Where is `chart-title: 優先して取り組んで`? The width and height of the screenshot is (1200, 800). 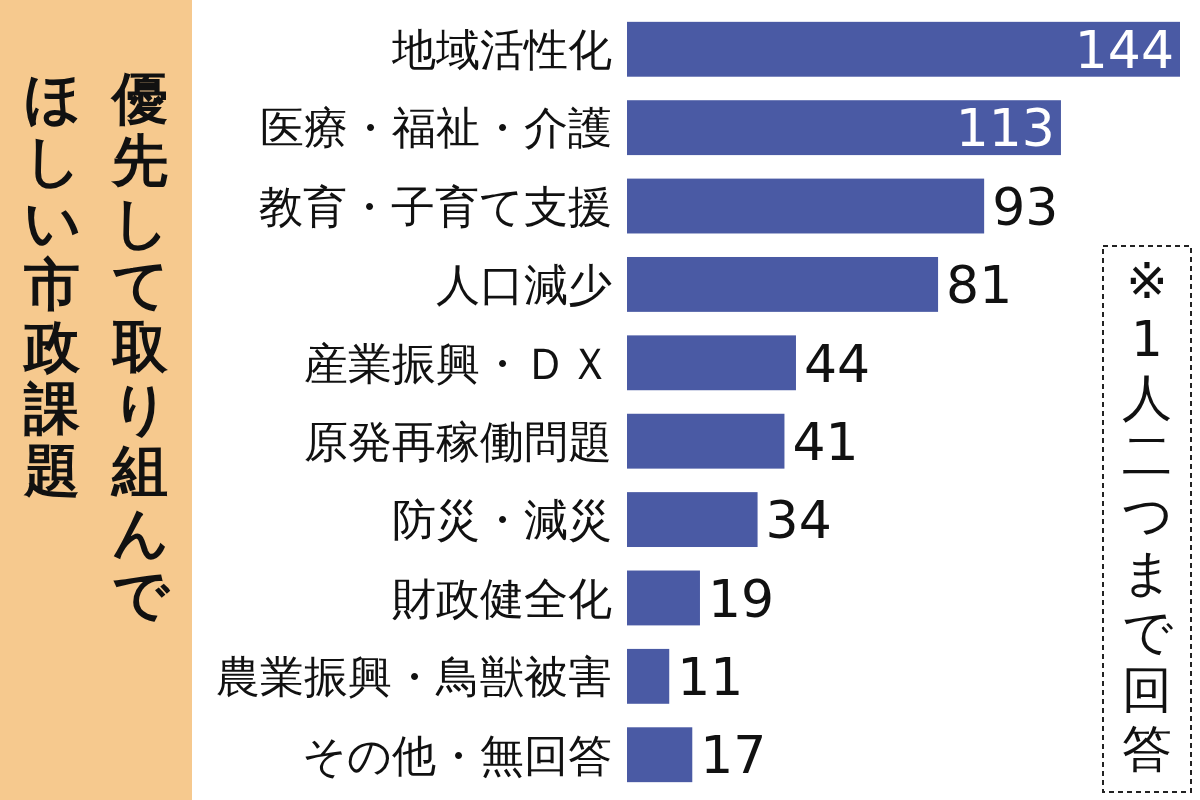
chart-title: 優先して取り組んで is located at coordinates (140, 346).